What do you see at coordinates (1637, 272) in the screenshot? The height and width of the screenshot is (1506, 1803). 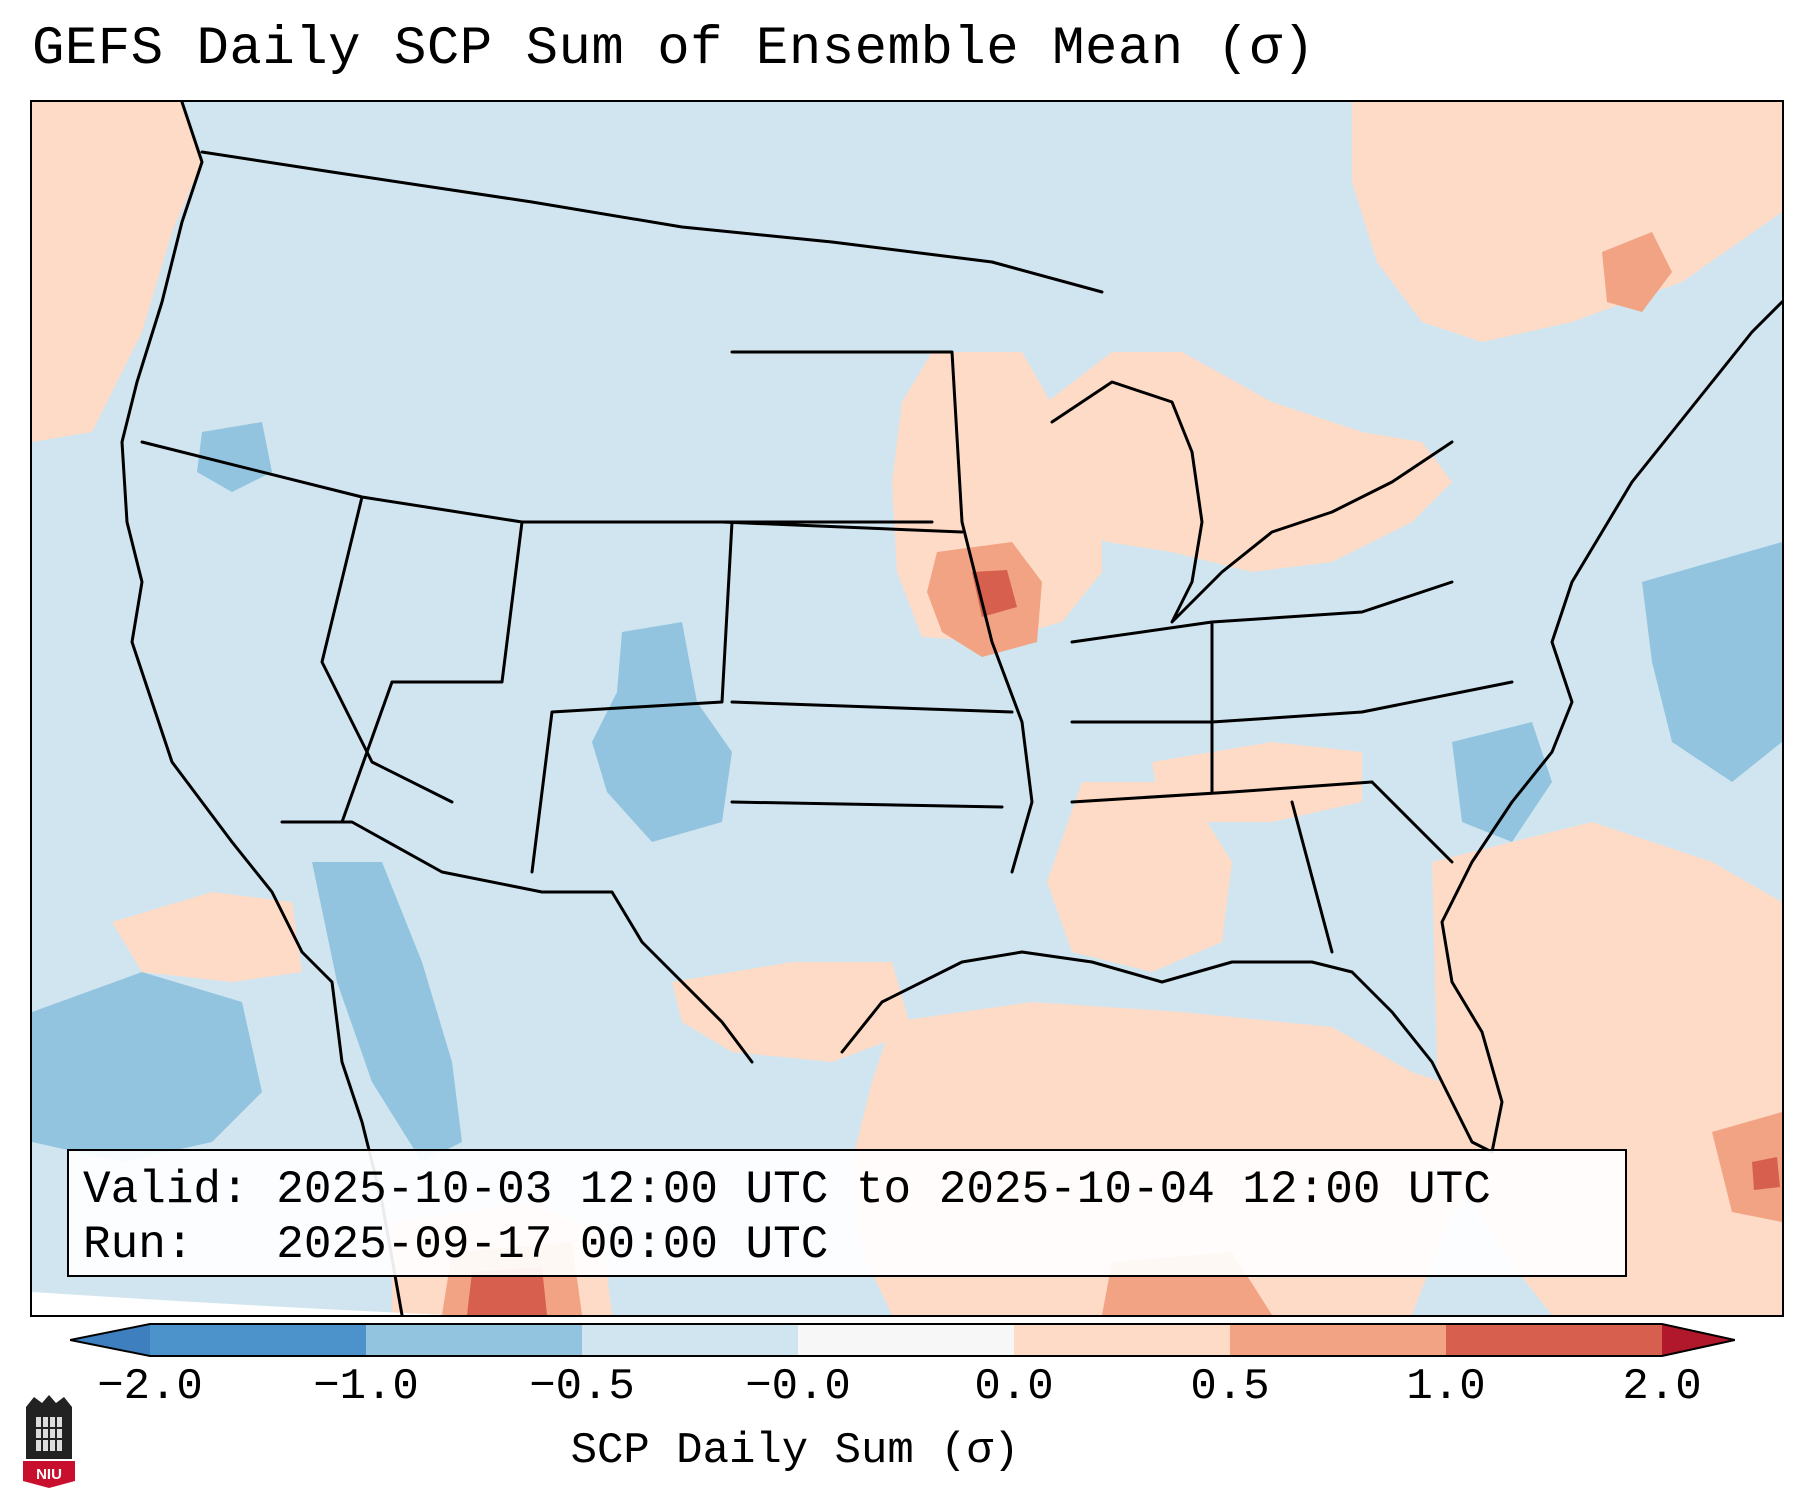 I see `region-northeast-coast` at bounding box center [1637, 272].